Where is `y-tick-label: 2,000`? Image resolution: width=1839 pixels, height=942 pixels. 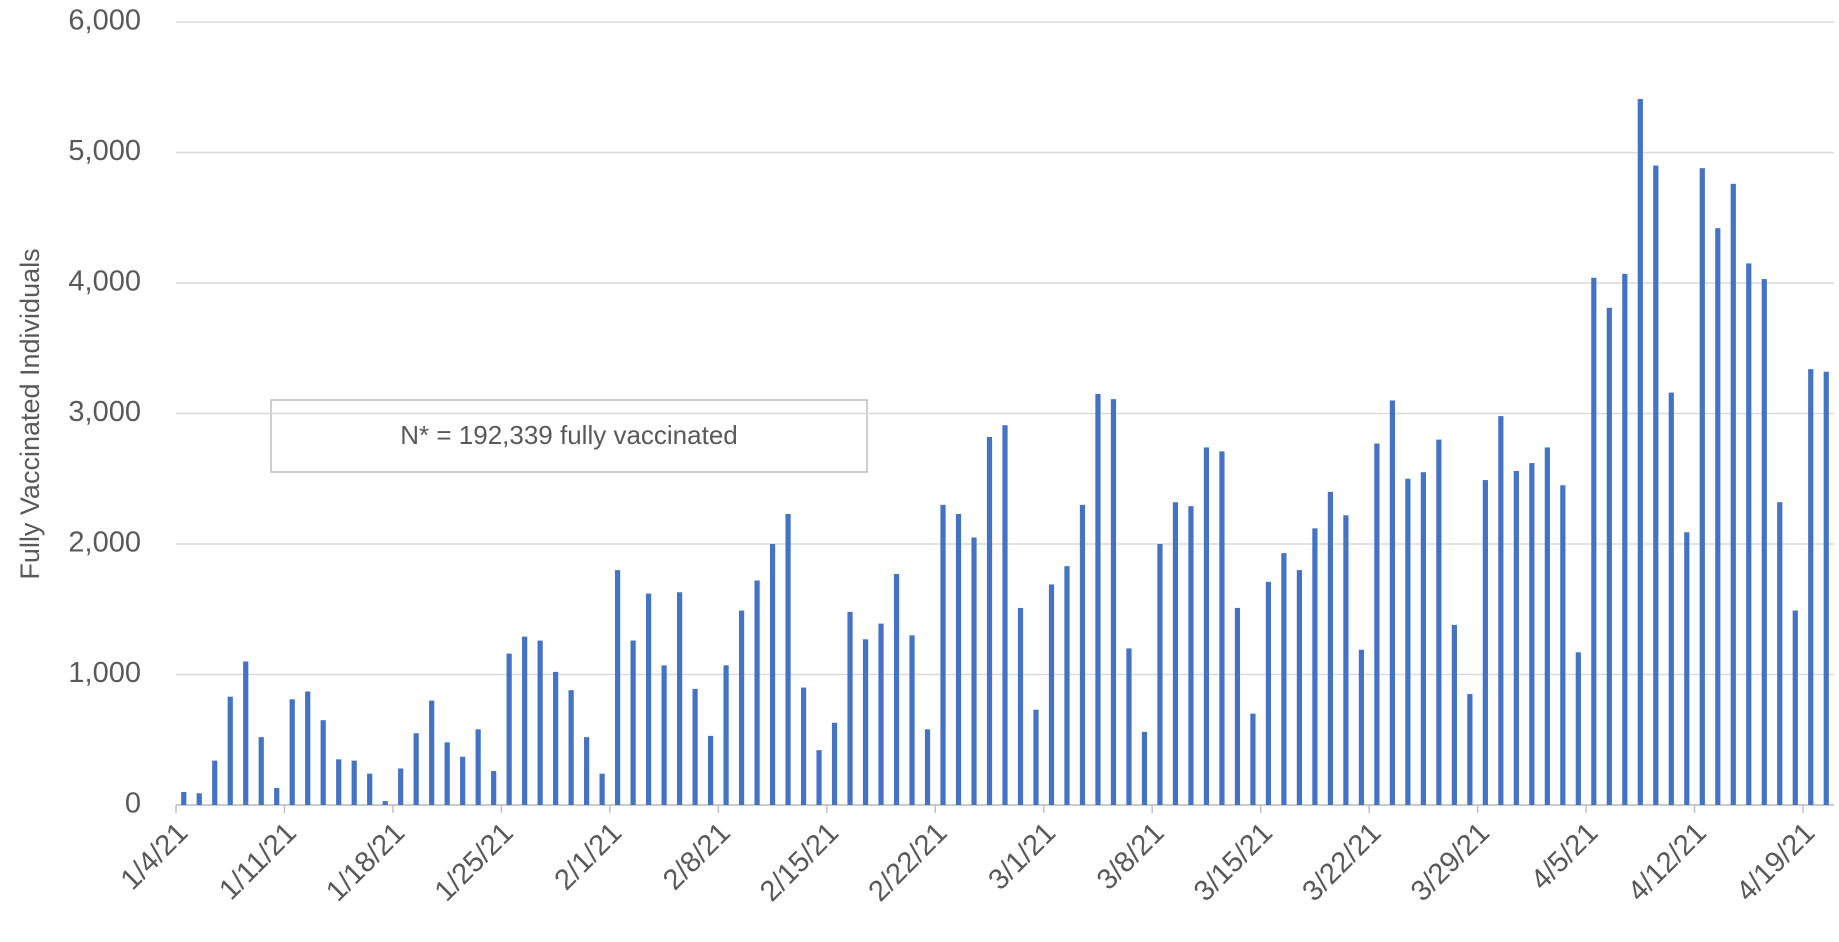 y-tick-label: 2,000 is located at coordinates (104, 543).